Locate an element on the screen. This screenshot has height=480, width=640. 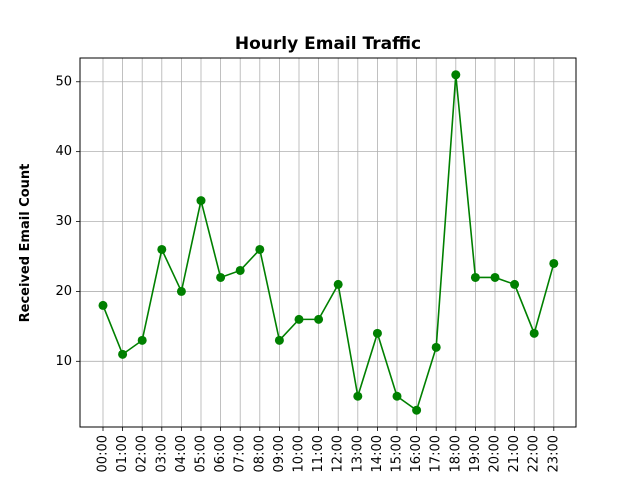
x-tick-label: 21:00 is located at coordinates (514, 453).